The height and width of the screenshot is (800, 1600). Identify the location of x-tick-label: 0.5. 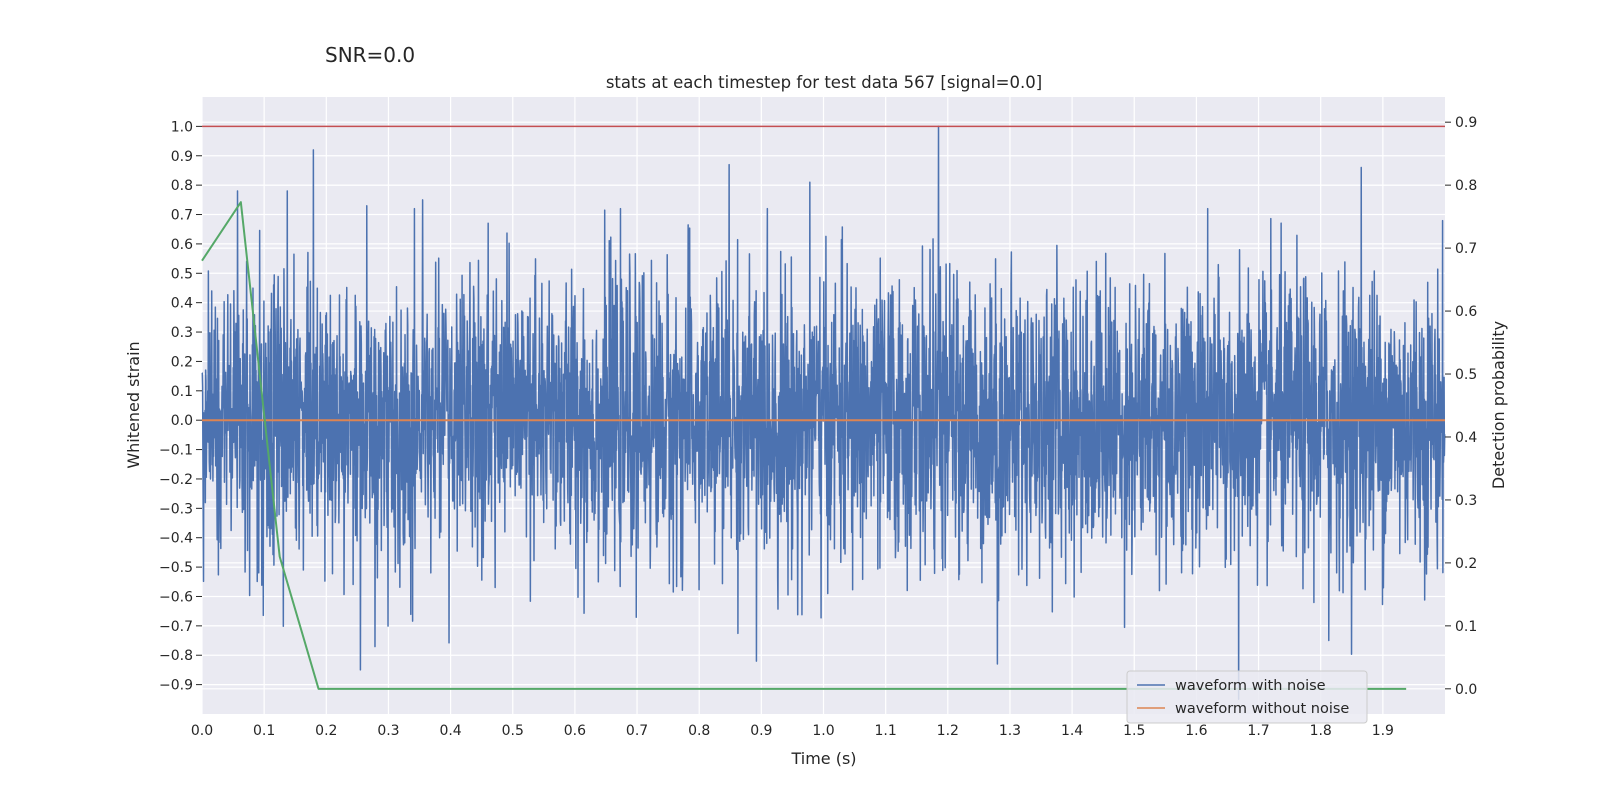
(513, 731).